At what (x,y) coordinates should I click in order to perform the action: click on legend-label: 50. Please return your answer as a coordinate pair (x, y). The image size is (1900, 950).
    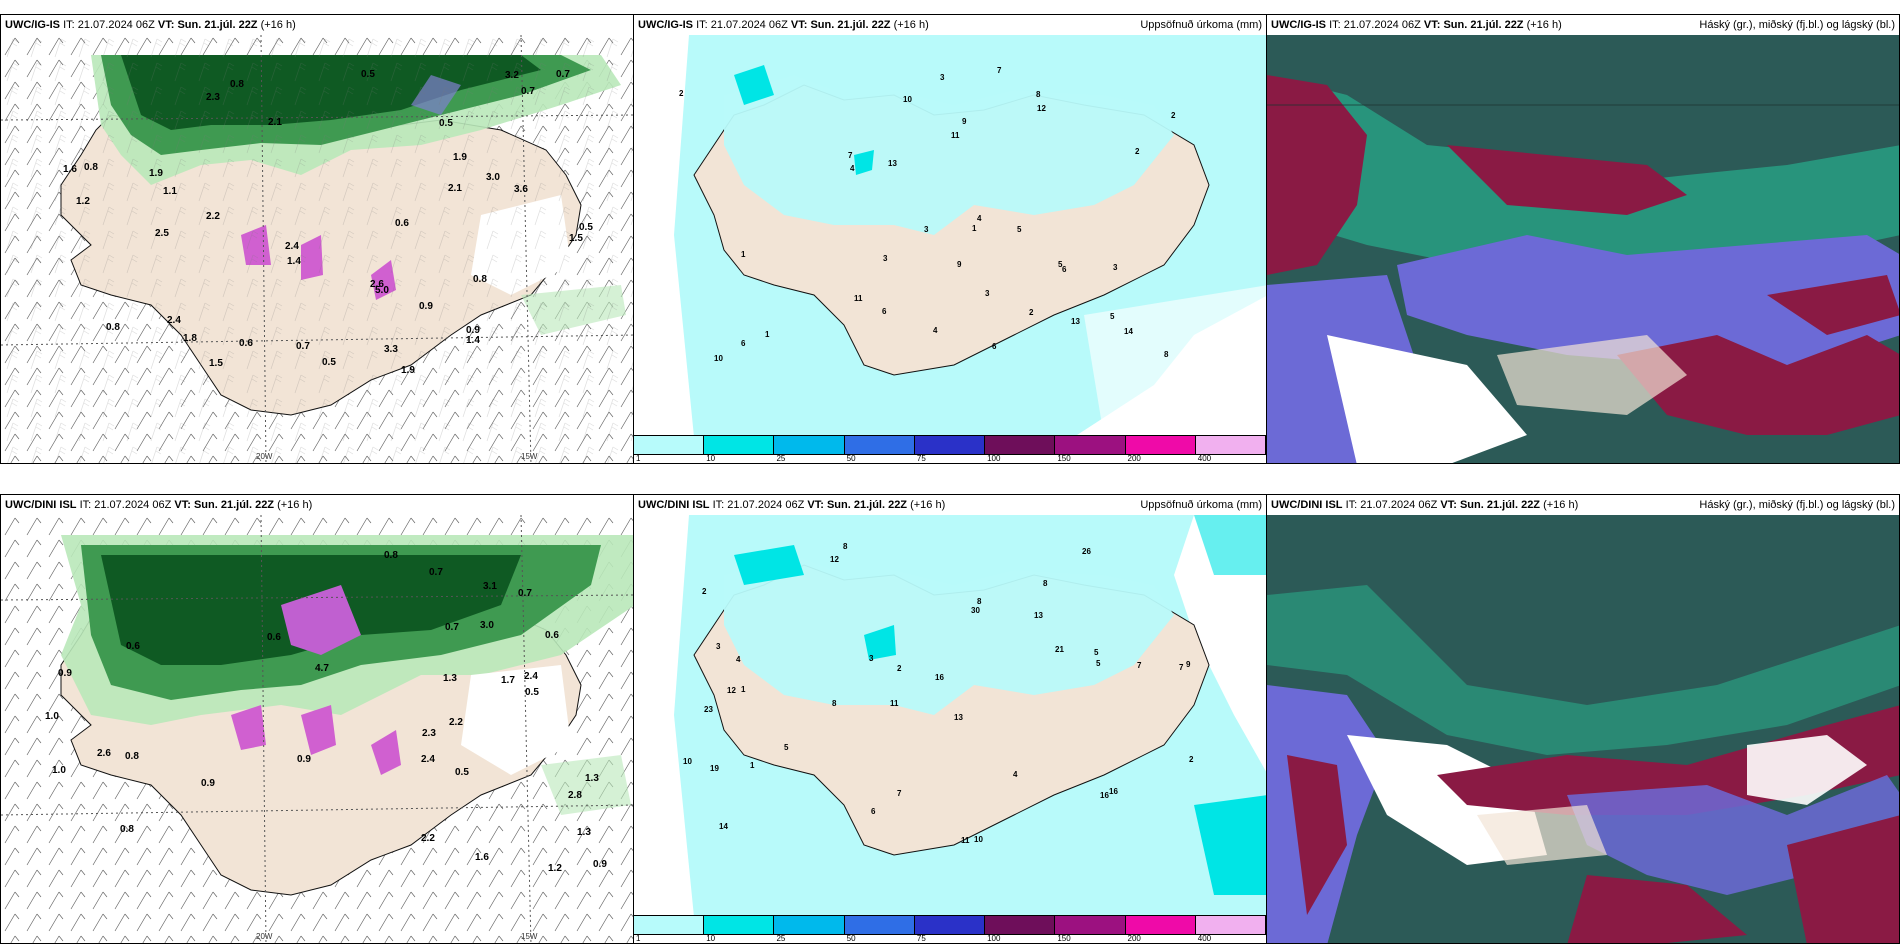
    Looking at the image, I should click on (851, 938).